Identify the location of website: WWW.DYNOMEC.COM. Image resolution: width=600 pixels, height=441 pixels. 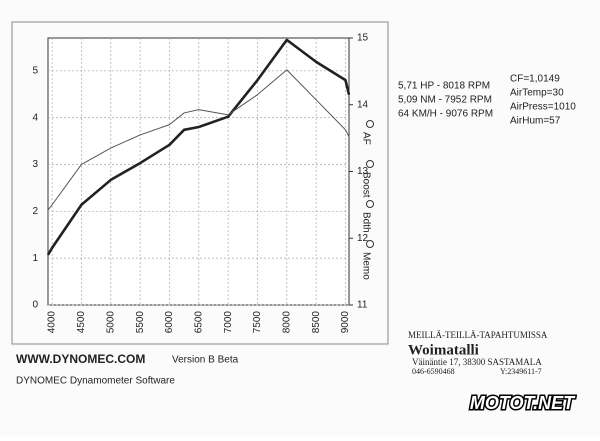
(80, 359).